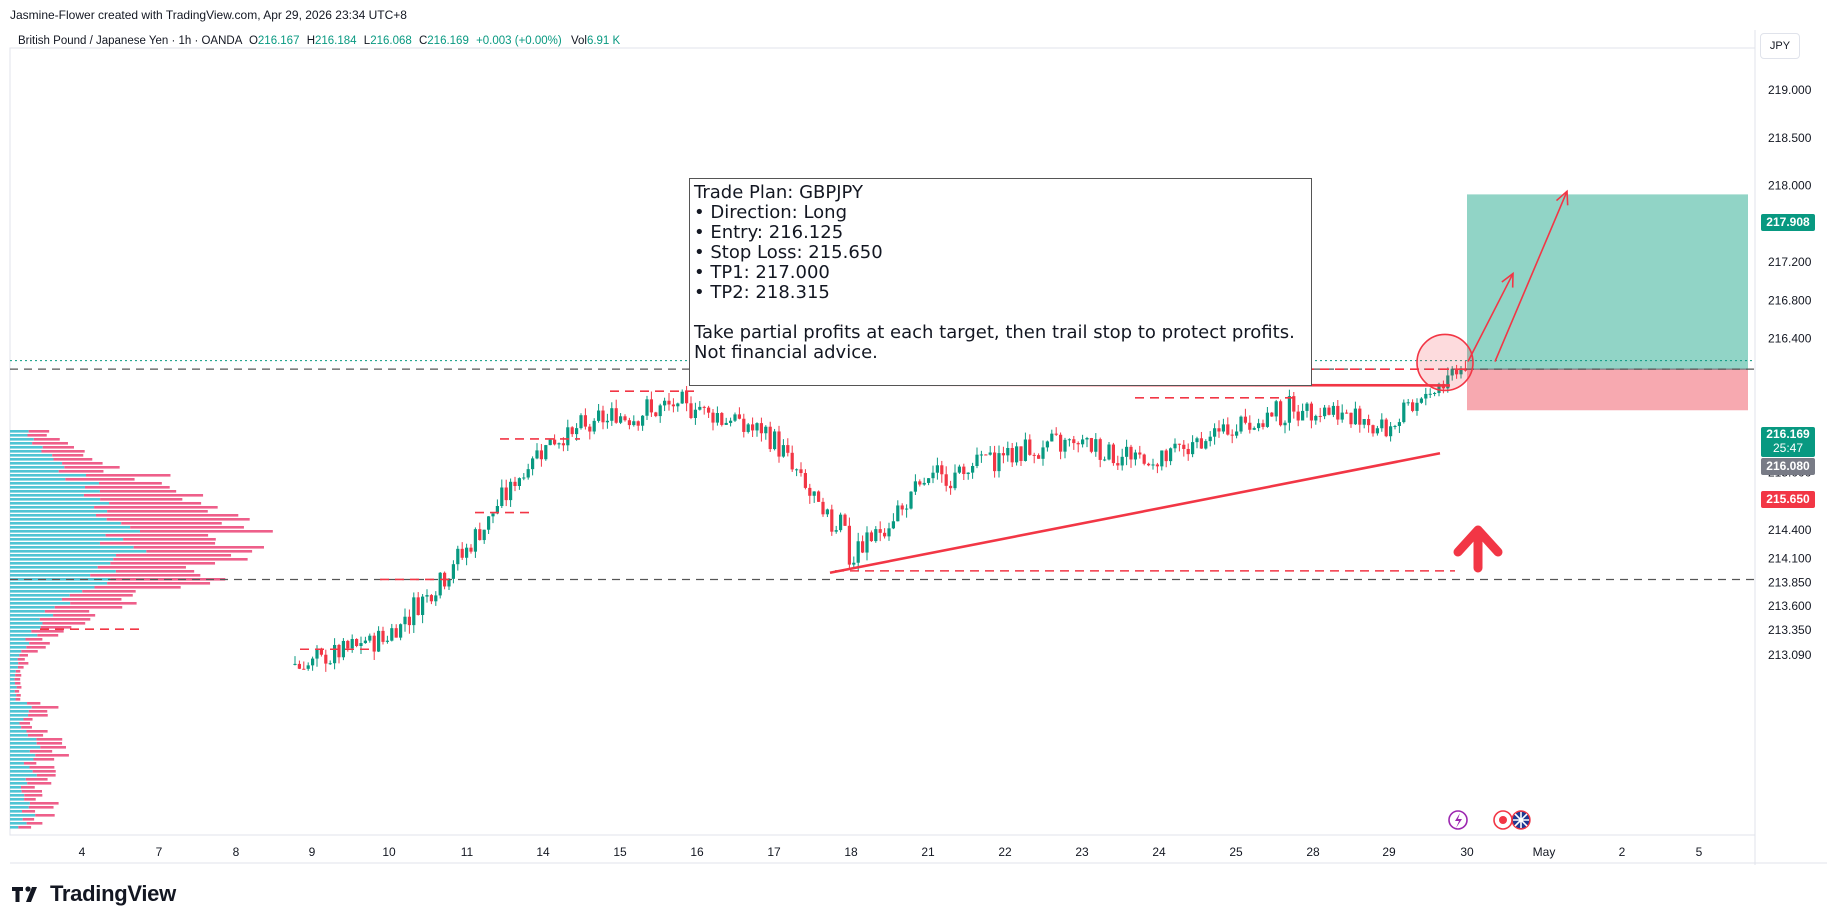  Describe the element at coordinates (448, 41) in the screenshot. I see `close-value: 216.169` at that location.